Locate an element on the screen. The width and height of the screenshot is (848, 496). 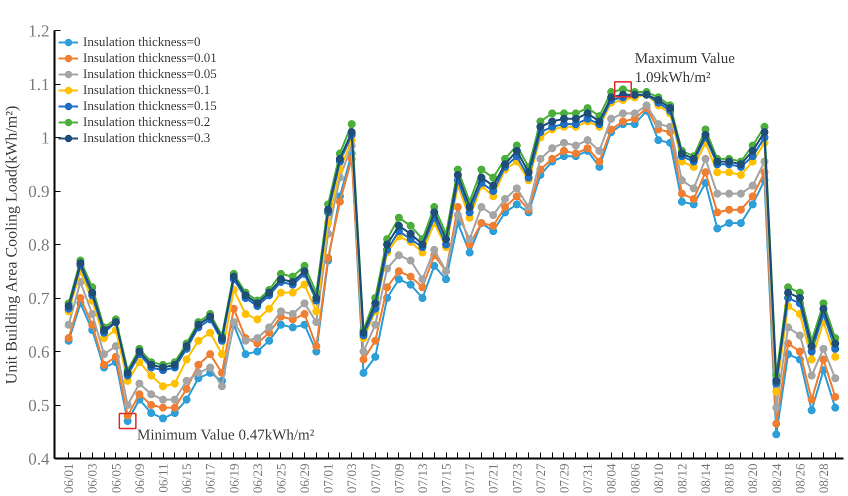
y-tick-label: 1 is located at coordinates (45, 138).